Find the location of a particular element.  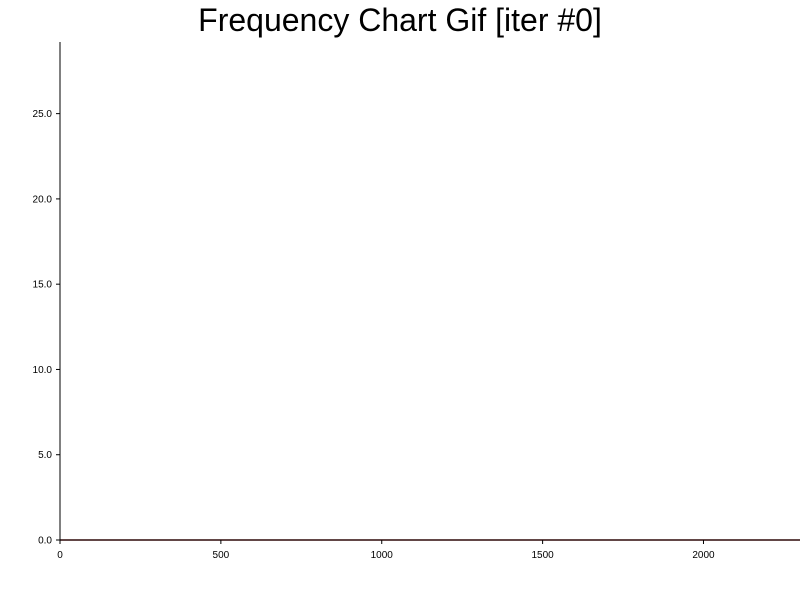

y-tick-label: 20.0 is located at coordinates (43, 199).